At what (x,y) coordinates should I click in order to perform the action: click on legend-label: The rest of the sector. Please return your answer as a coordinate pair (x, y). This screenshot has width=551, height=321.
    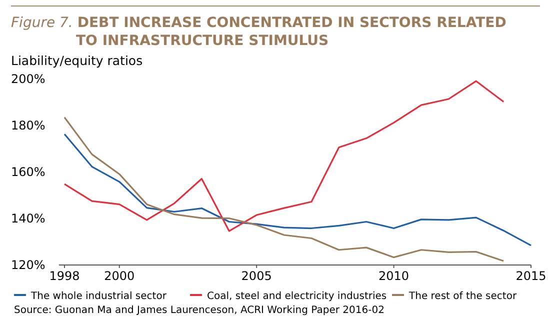
    Looking at the image, I should click on (463, 296).